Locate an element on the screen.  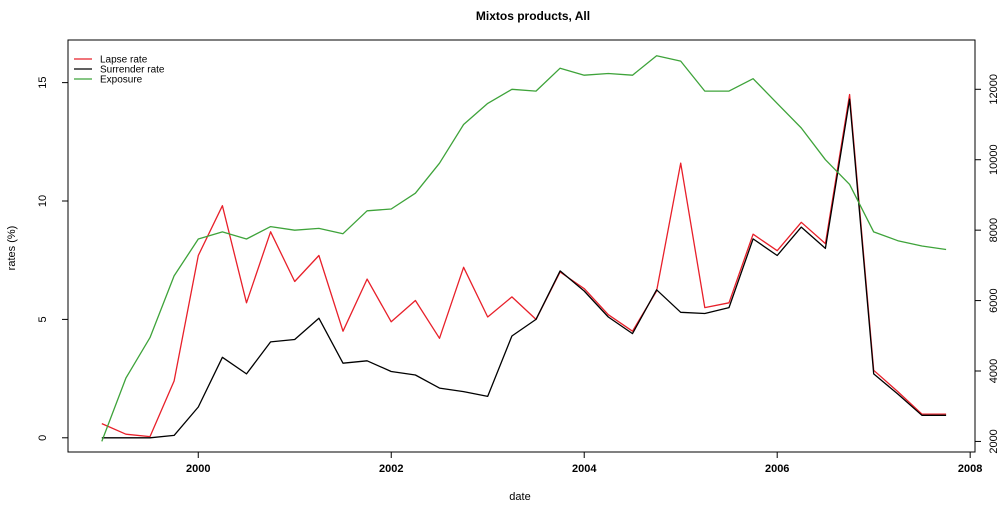
y2-tick-label: 8000 is located at coordinates (994, 230).